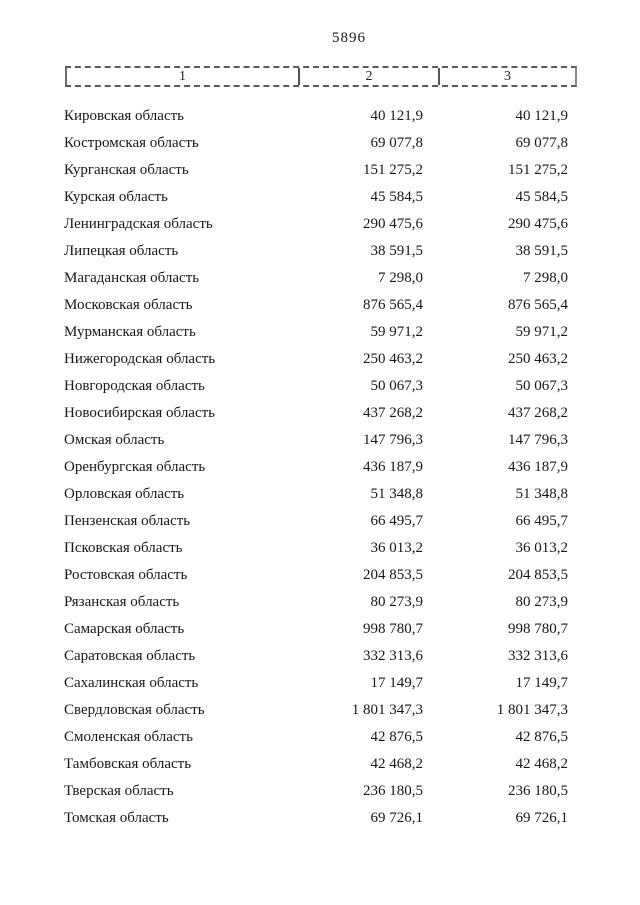  What do you see at coordinates (320, 332) in the screenshot?
I see `table-row: Мурманская область 59 971,2 59 971,2` at bounding box center [320, 332].